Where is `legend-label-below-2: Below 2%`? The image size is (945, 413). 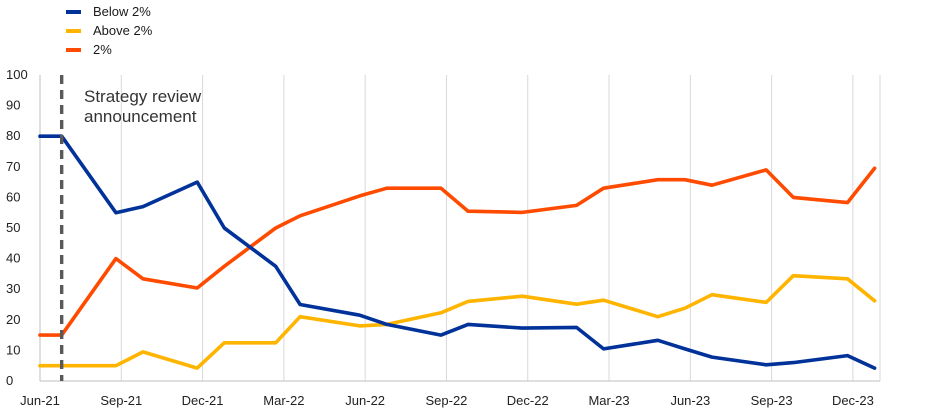 legend-label-below-2: Below 2% is located at coordinates (122, 11).